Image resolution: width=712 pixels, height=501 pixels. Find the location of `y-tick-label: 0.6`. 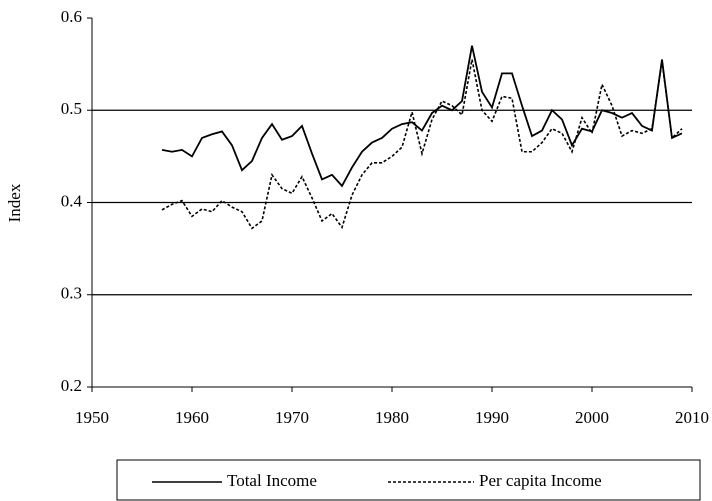

y-tick-label: 0.6 is located at coordinates (71, 16).